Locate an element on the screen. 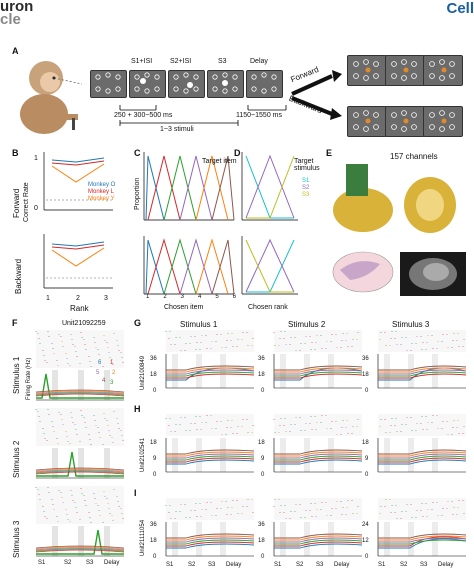 The image size is (474, 580). g-ytick-18: 18 is located at coordinates (153, 375).